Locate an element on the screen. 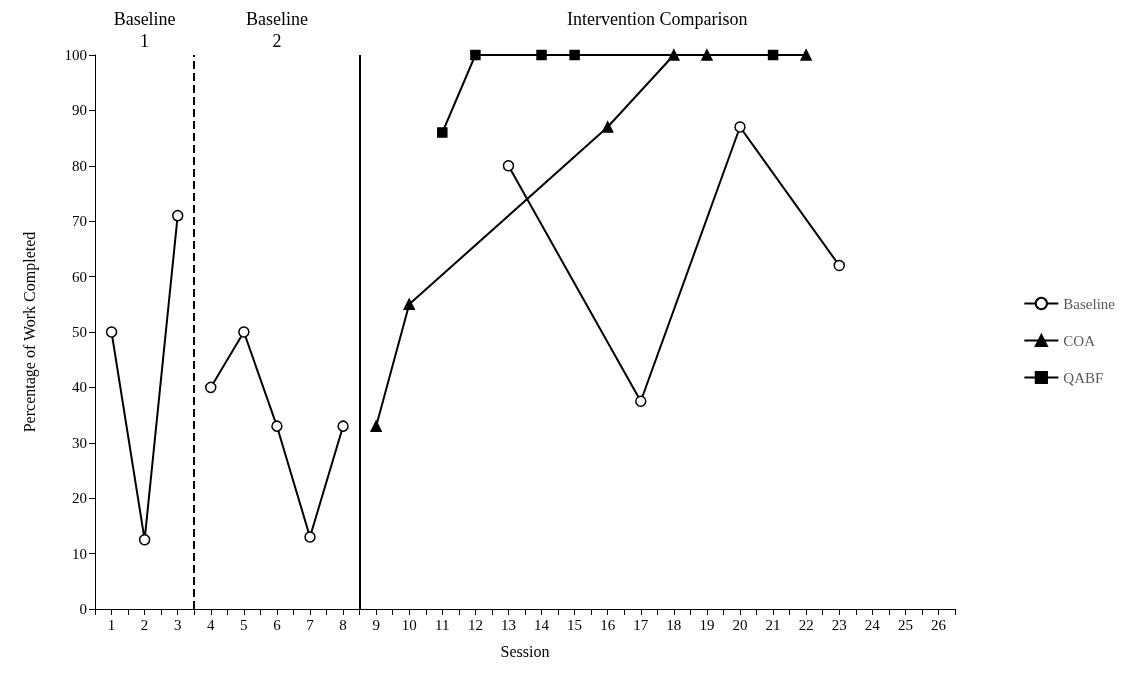  y-tick-label: 10 is located at coordinates (79, 553).